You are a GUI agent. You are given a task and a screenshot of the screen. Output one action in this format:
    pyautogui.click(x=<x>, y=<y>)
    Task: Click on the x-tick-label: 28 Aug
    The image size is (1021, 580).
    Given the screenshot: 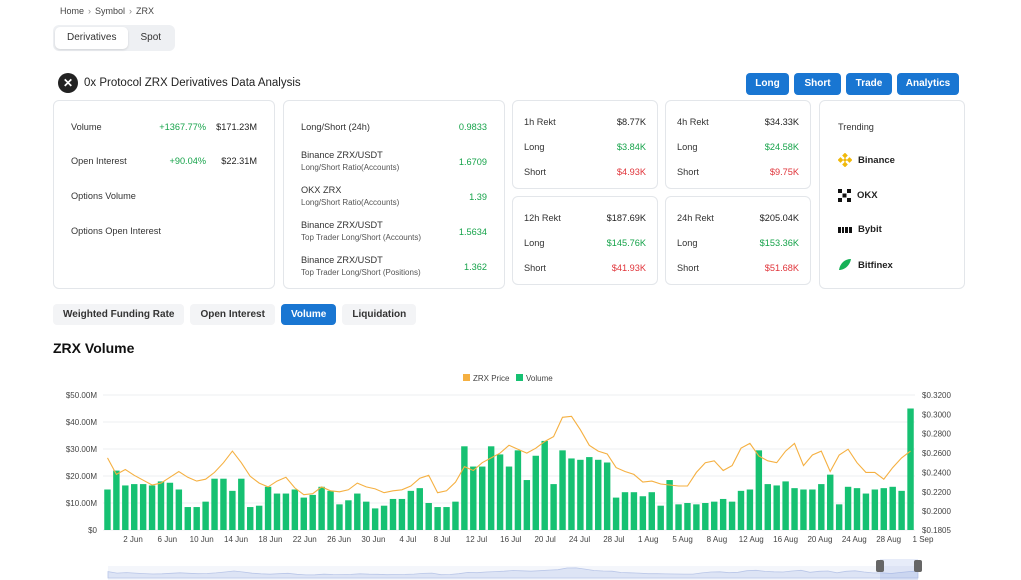 What is the action you would take?
    pyautogui.click(x=888, y=539)
    